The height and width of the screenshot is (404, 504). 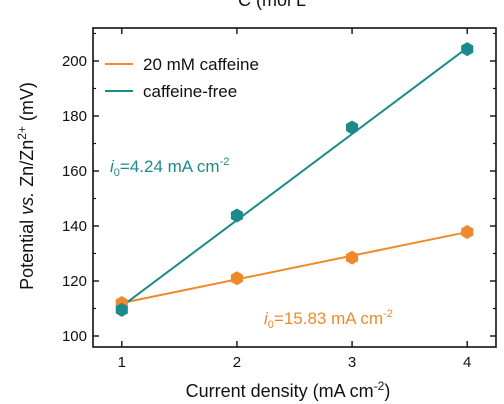 I want to click on fit-line-20-mm-caffeine, so click(x=294, y=267).